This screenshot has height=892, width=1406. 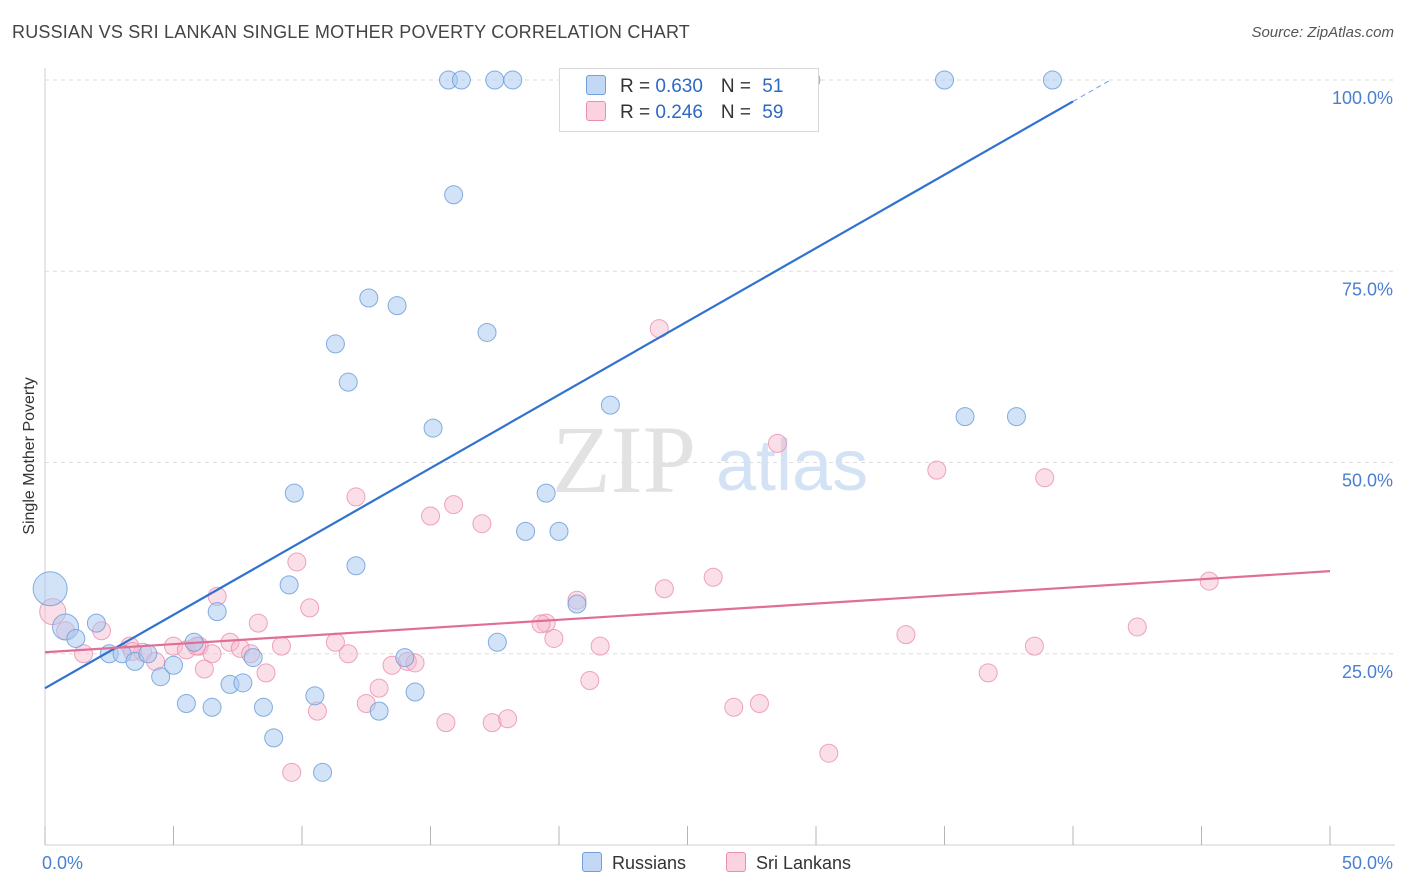 What do you see at coordinates (62, 863) in the screenshot?
I see `x-tick-label-0: 0.0%` at bounding box center [62, 863].